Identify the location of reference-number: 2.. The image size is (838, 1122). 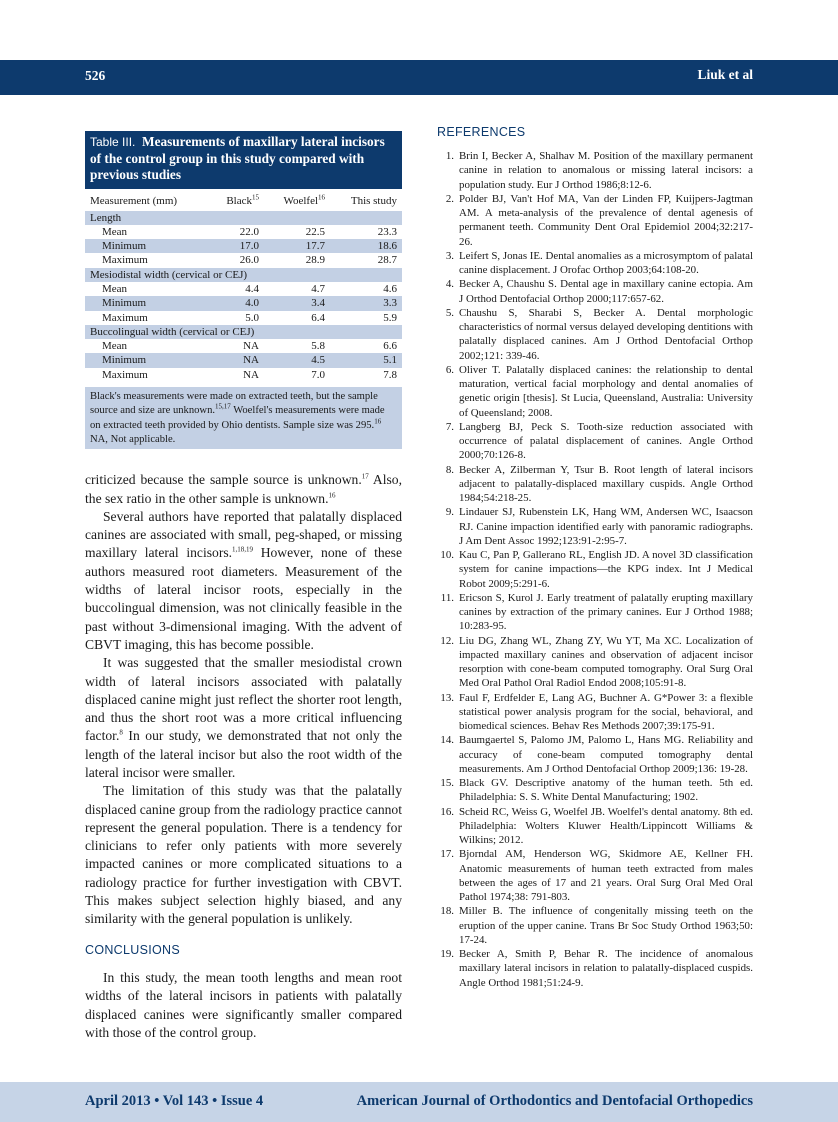
(449, 198).